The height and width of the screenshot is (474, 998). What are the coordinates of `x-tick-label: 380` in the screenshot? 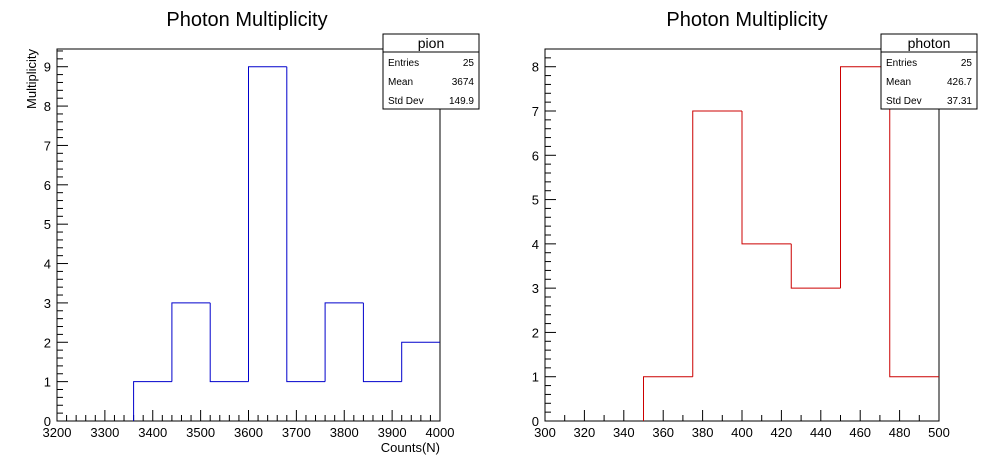 It's located at (703, 432).